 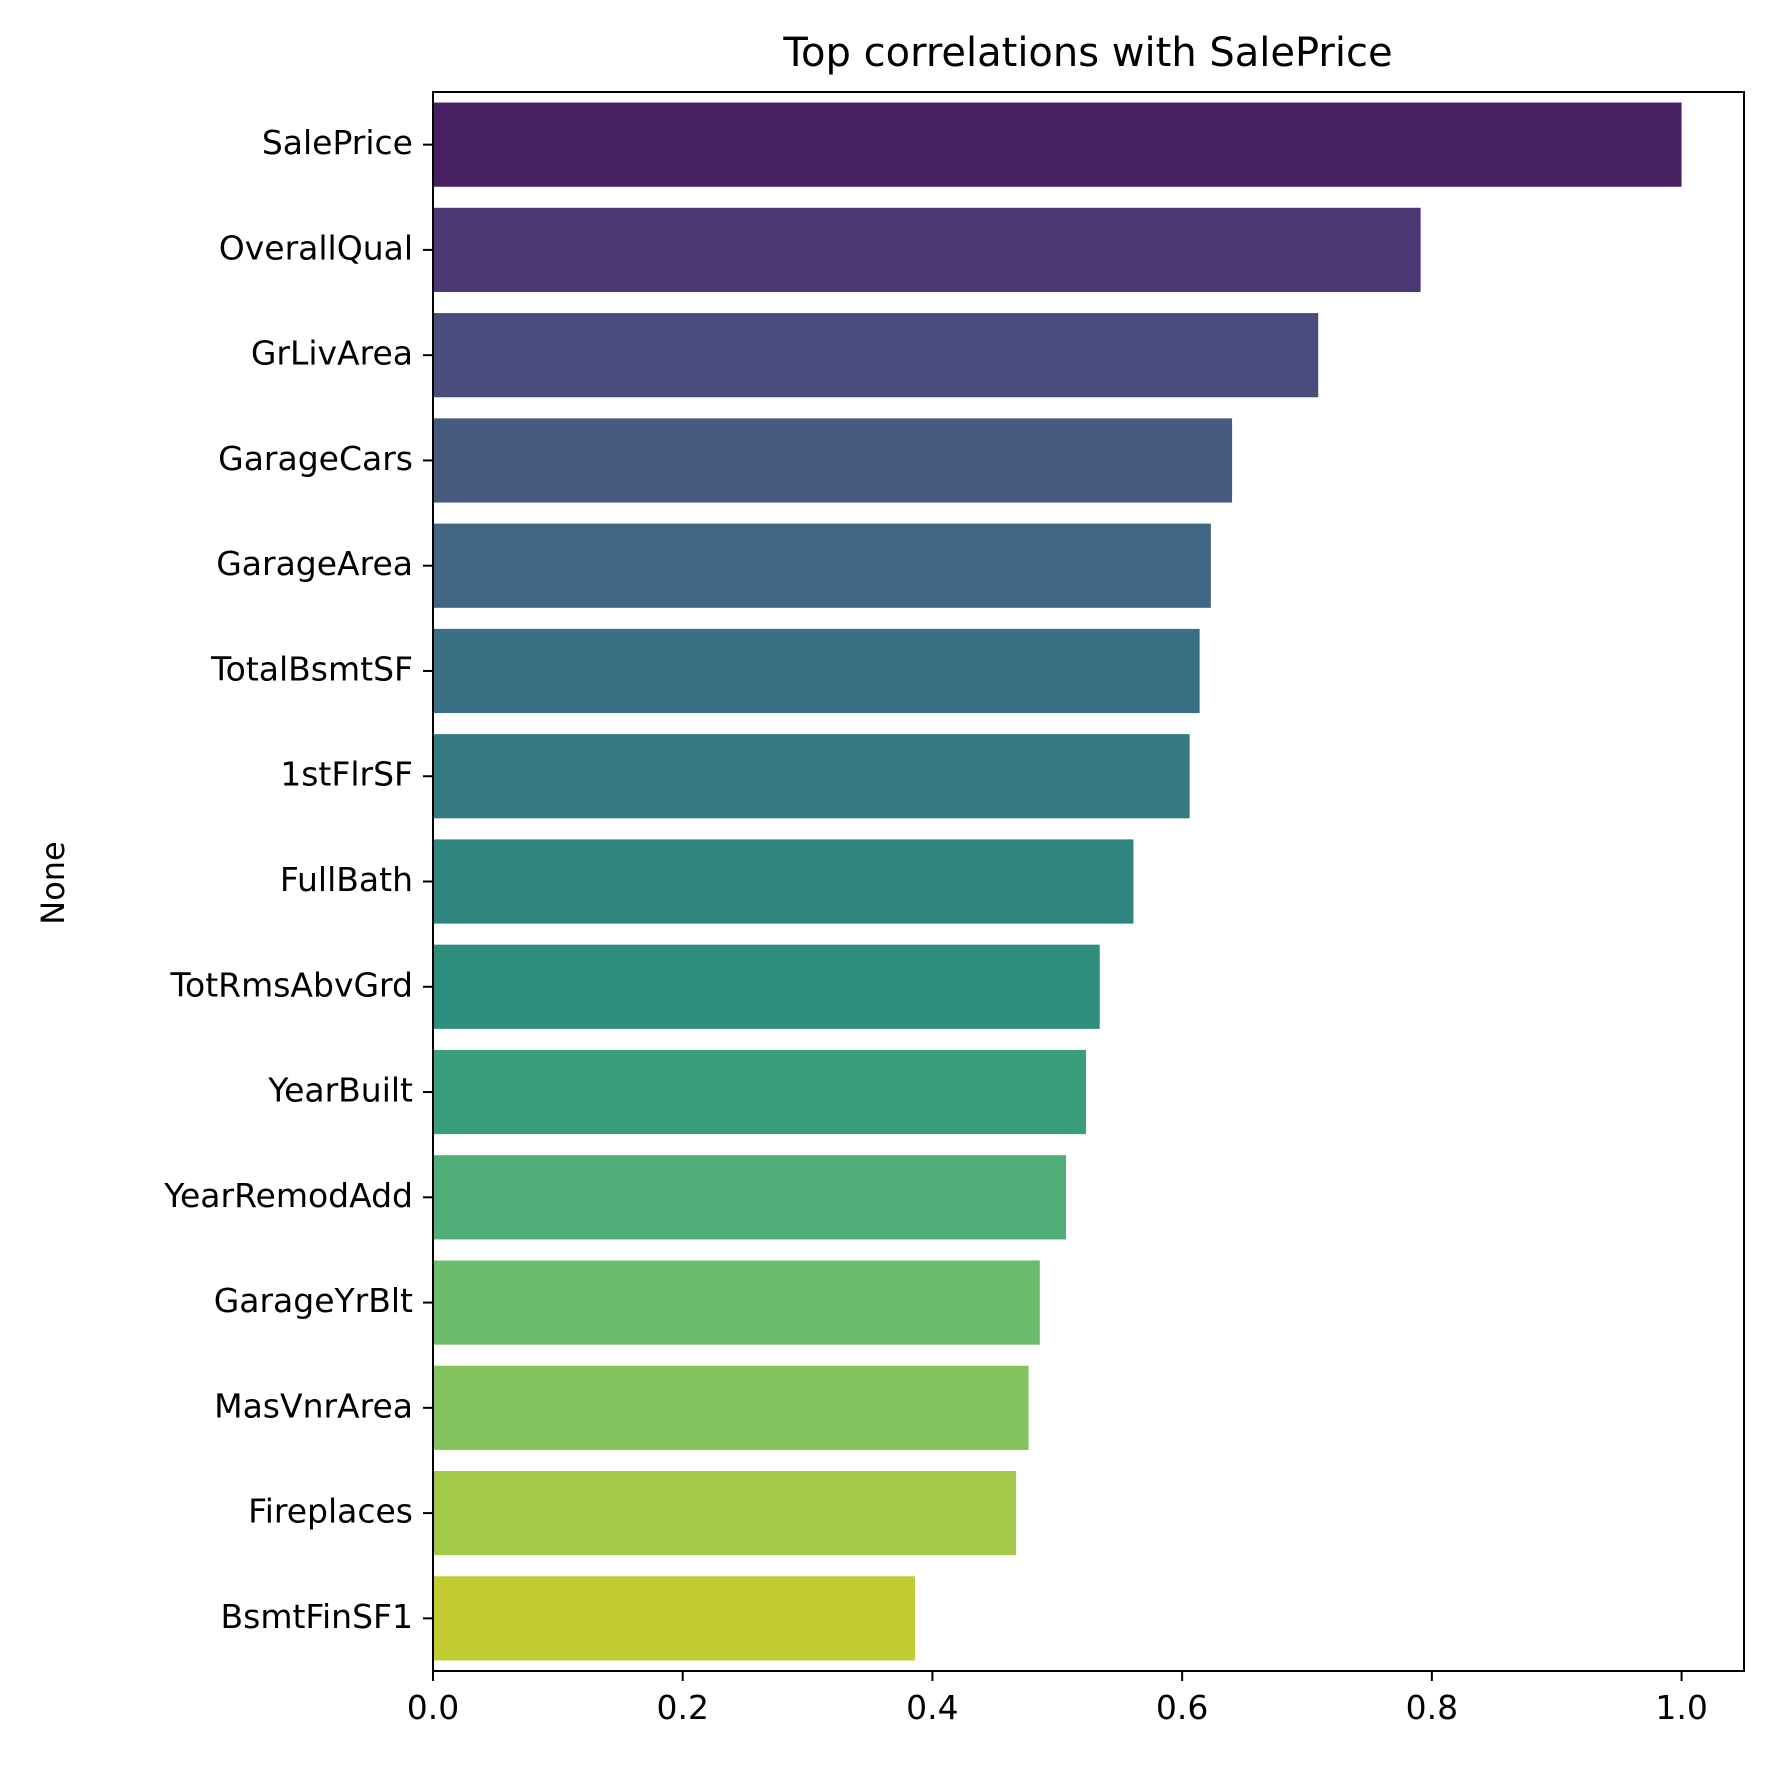 What do you see at coordinates (682, 1707) in the screenshot?
I see `x-tick-label: 0.2` at bounding box center [682, 1707].